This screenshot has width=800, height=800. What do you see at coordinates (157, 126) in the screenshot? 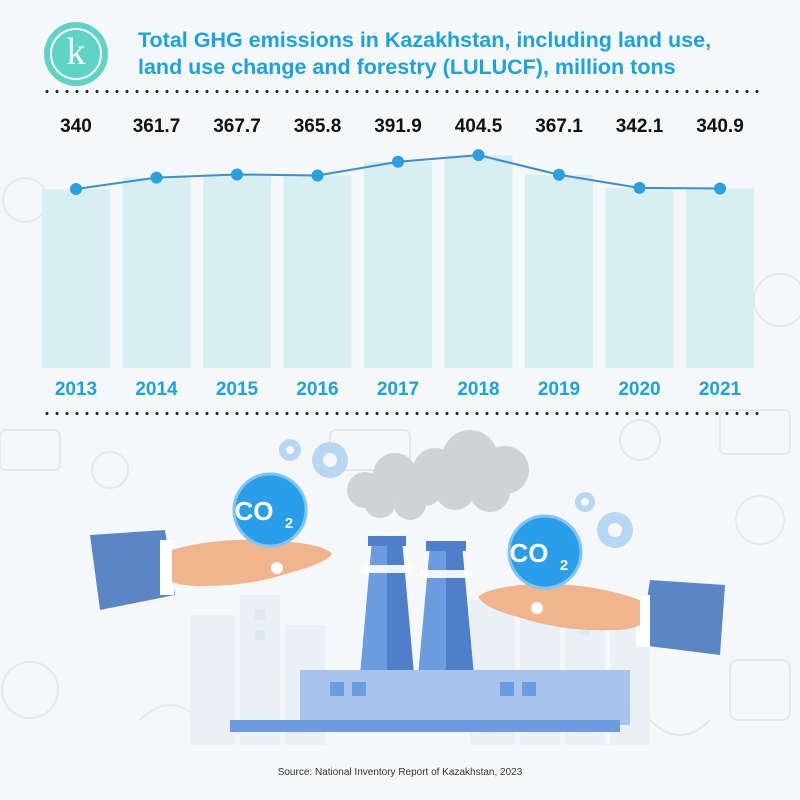
I see `value-label-2014: 361.7` at bounding box center [157, 126].